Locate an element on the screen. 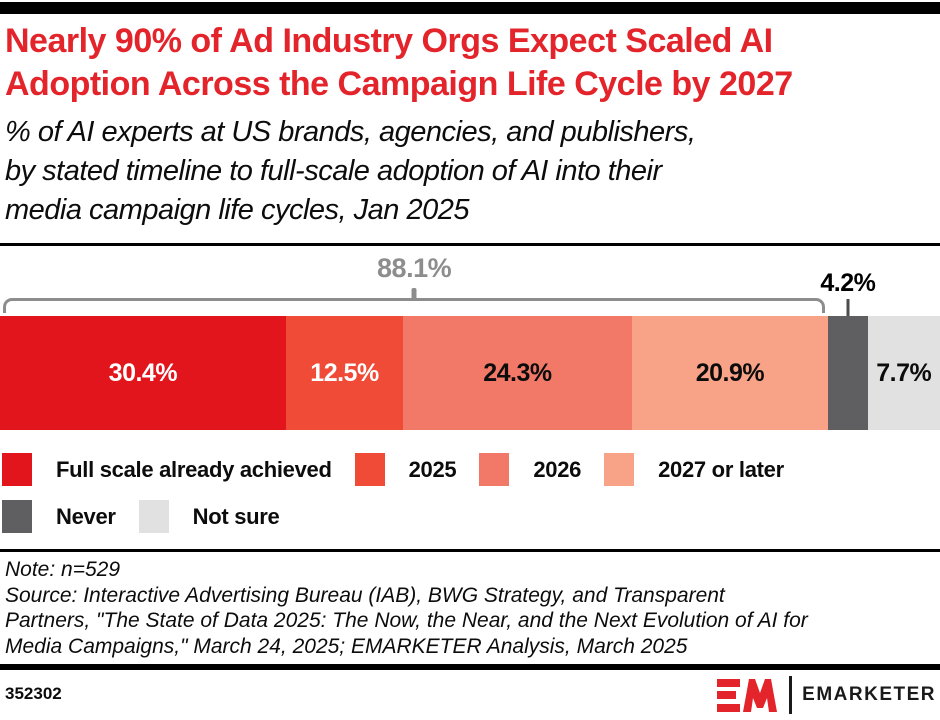 This screenshot has width=940, height=720. legend-item-2027-or-later: 2027 or later is located at coordinates (694, 469).